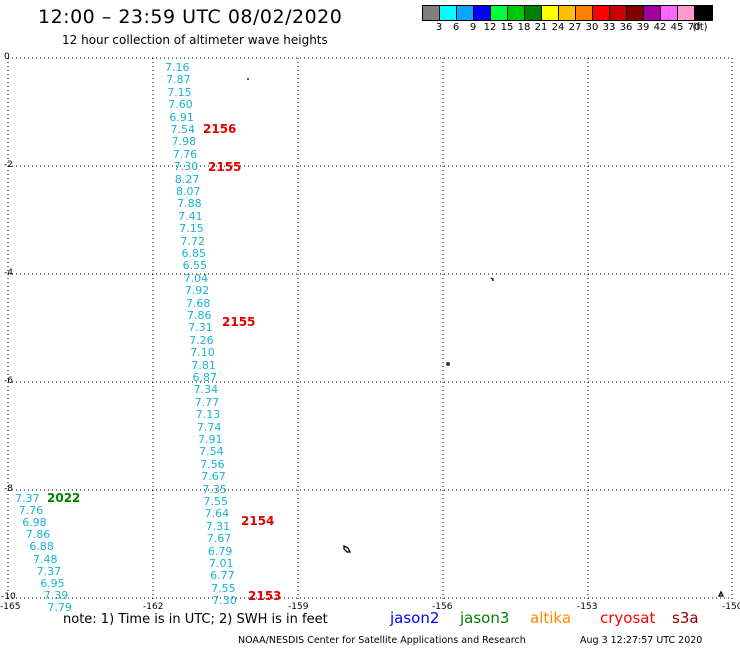 This screenshot has width=740, height=650. Describe the element at coordinates (214, 489) in the screenshot. I see `wave-height-value: 7.35` at that location.